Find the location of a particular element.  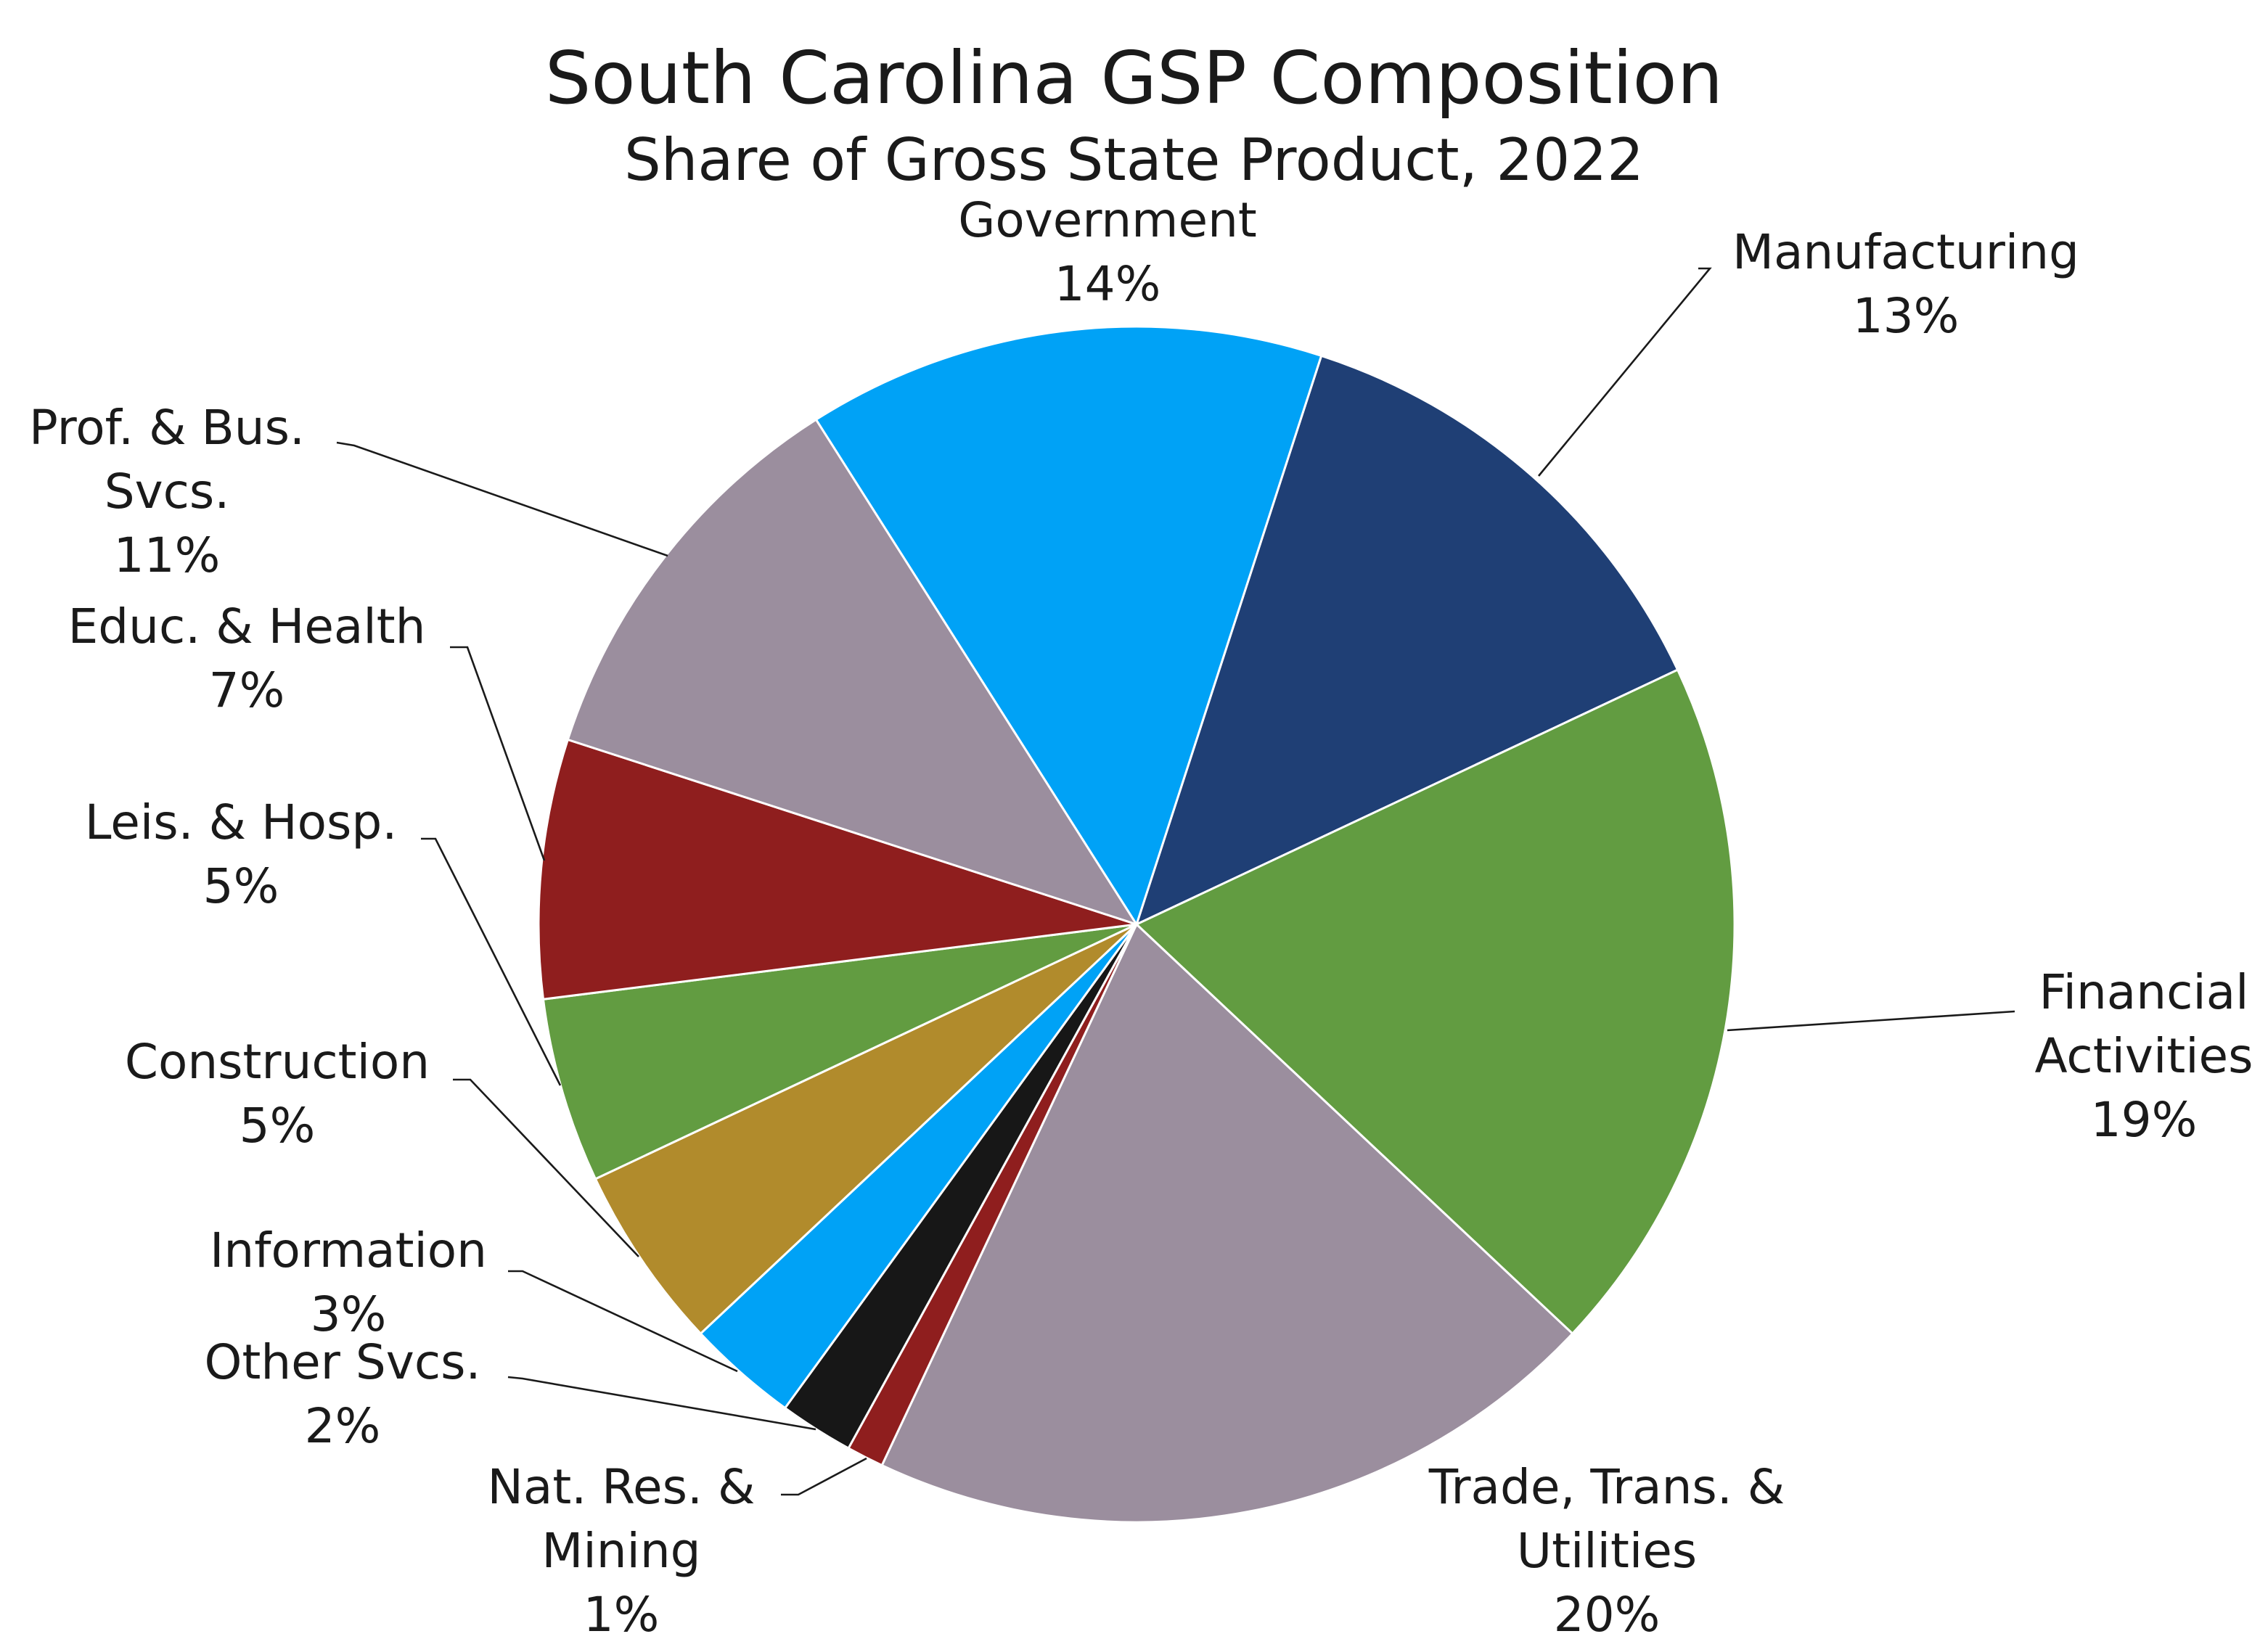

slice-label: Information is located at coordinates (348, 1250).